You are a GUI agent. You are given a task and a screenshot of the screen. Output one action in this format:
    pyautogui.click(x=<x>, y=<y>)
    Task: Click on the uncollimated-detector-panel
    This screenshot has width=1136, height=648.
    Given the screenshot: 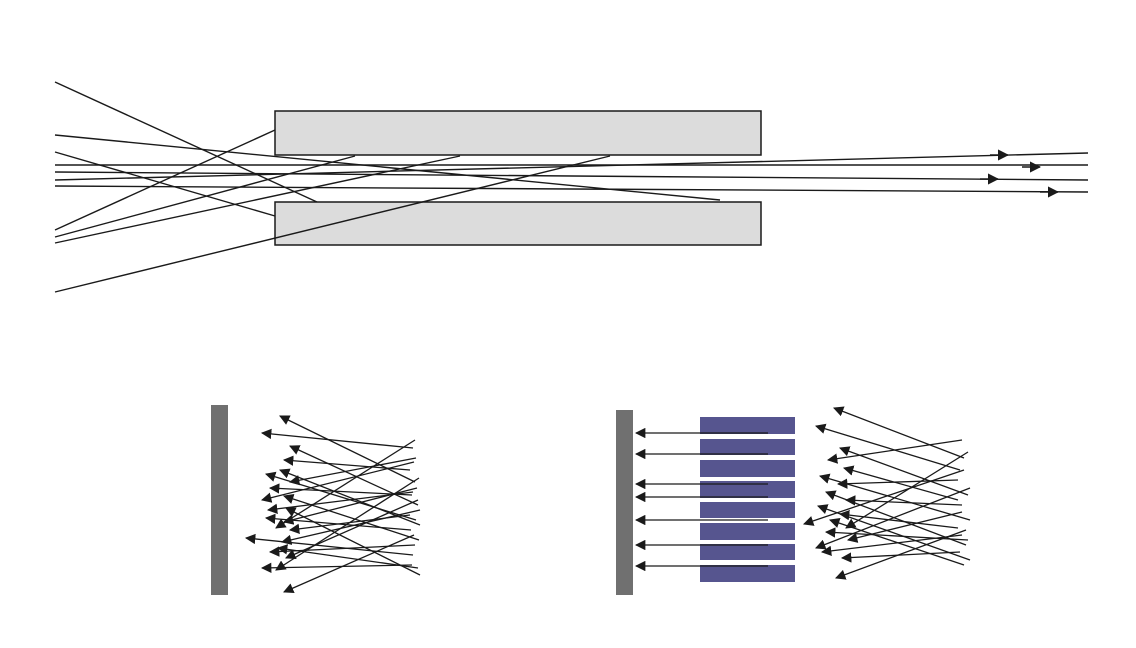 What is the action you would take?
    pyautogui.click(x=316, y=500)
    